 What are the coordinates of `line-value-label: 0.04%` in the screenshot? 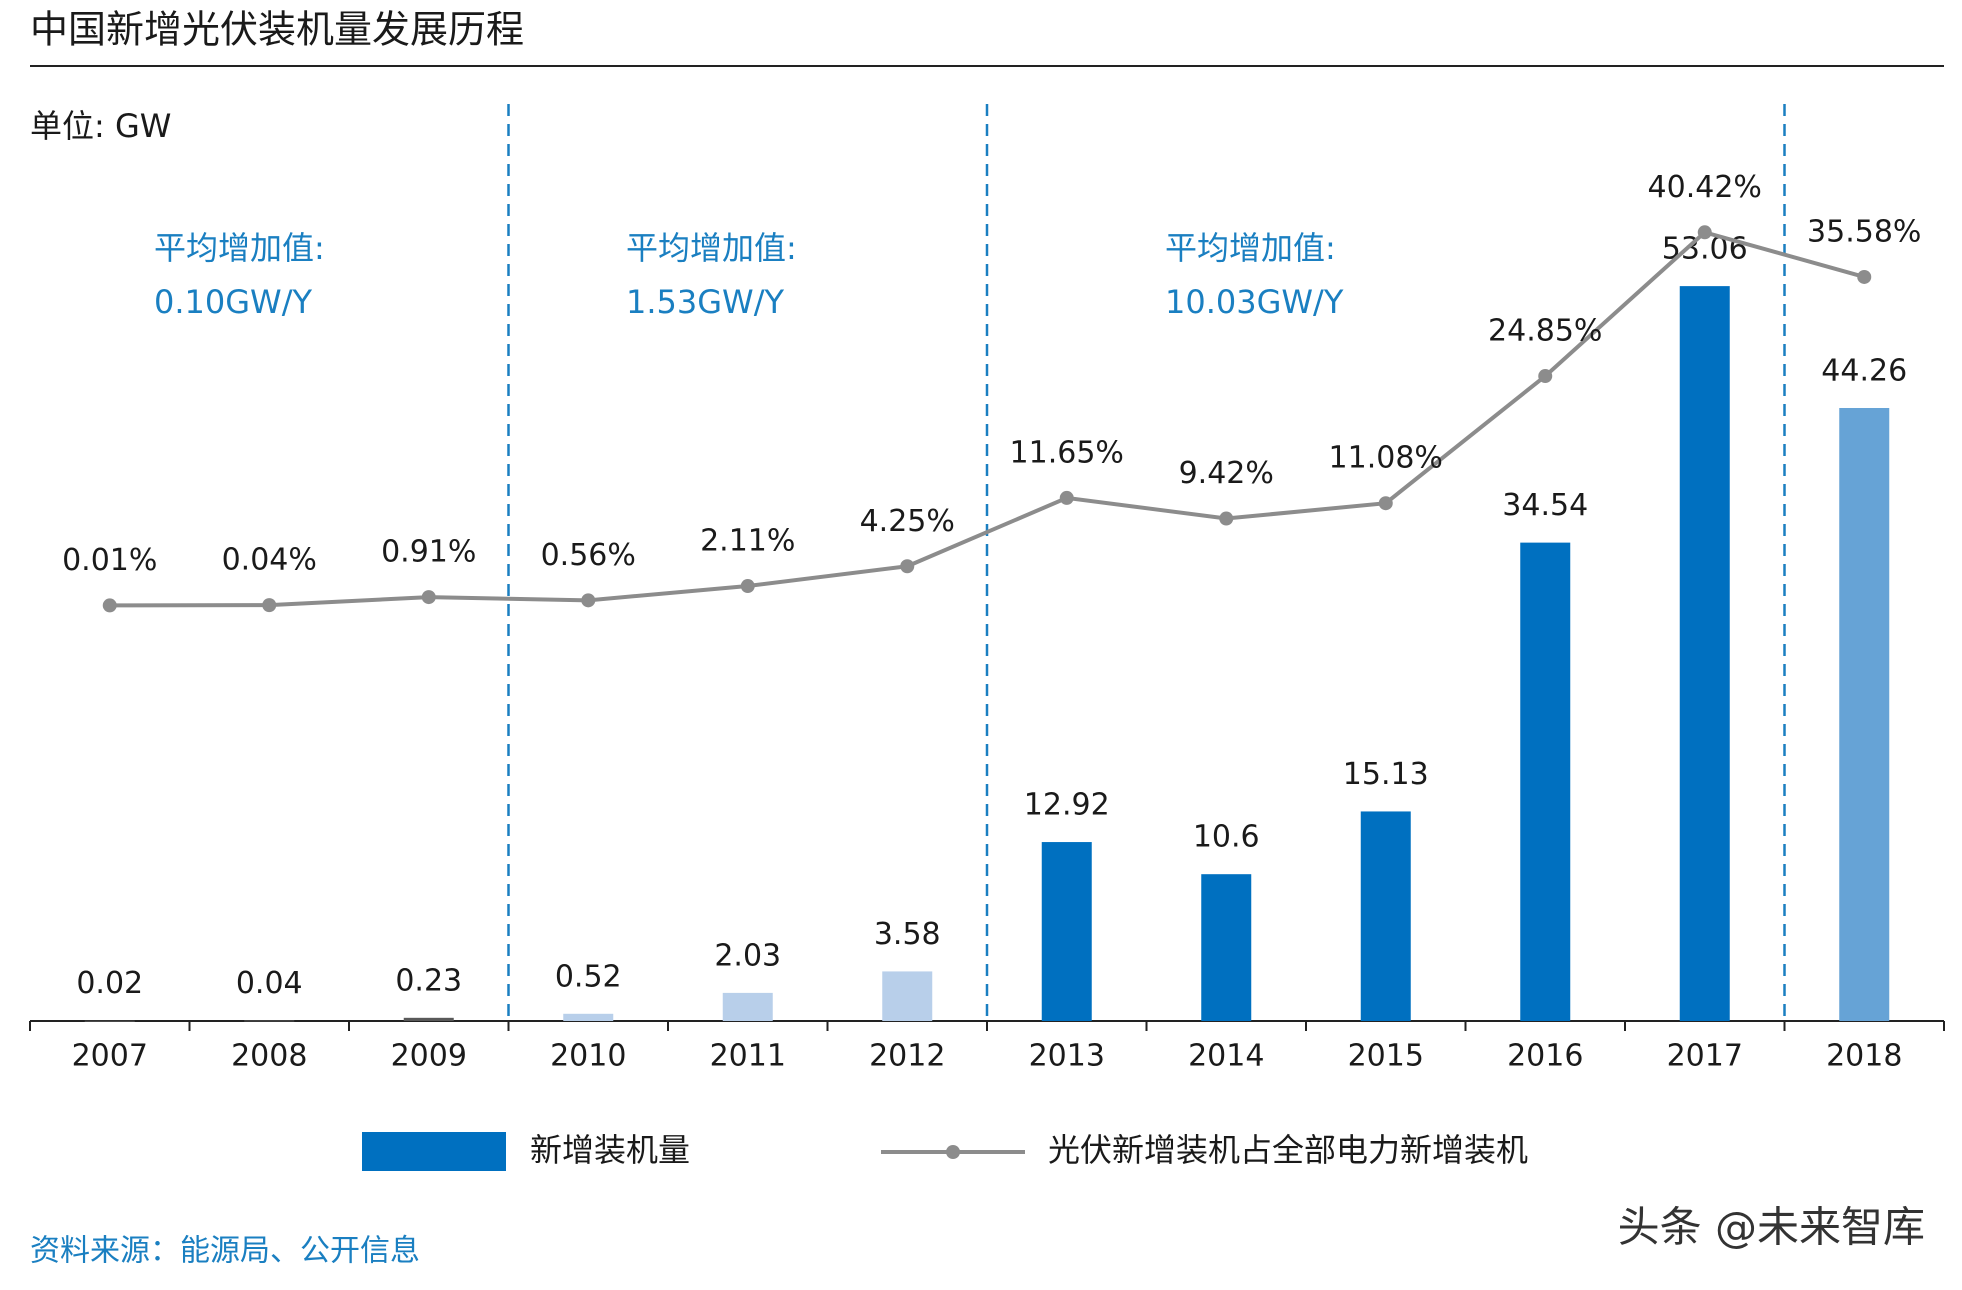 It's located at (269, 560).